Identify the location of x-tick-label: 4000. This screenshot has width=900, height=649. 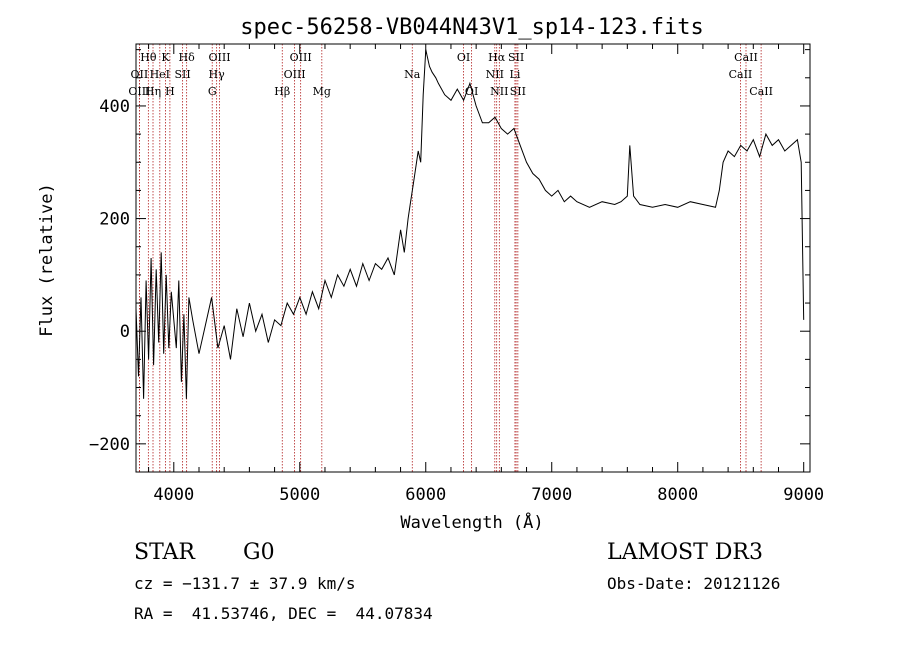
(173, 495).